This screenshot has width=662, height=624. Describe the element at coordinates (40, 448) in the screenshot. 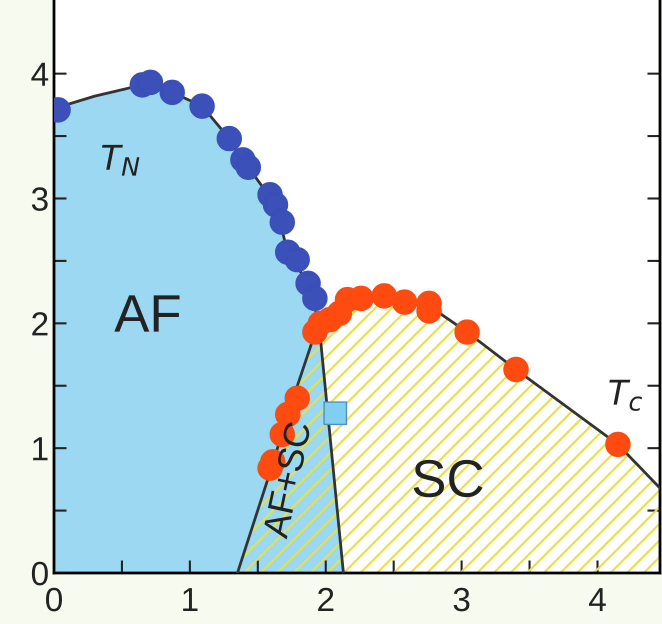

I see `y-tick-label: 1` at that location.